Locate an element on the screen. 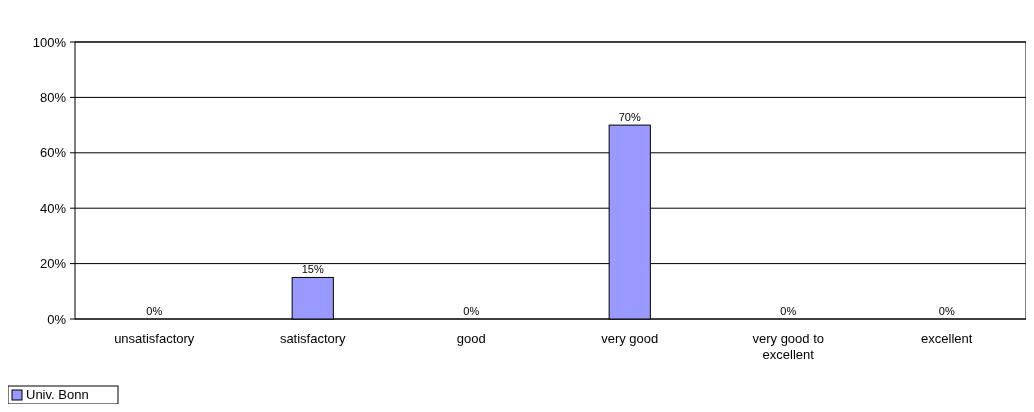  x-tick-label: very good is located at coordinates (630, 338).